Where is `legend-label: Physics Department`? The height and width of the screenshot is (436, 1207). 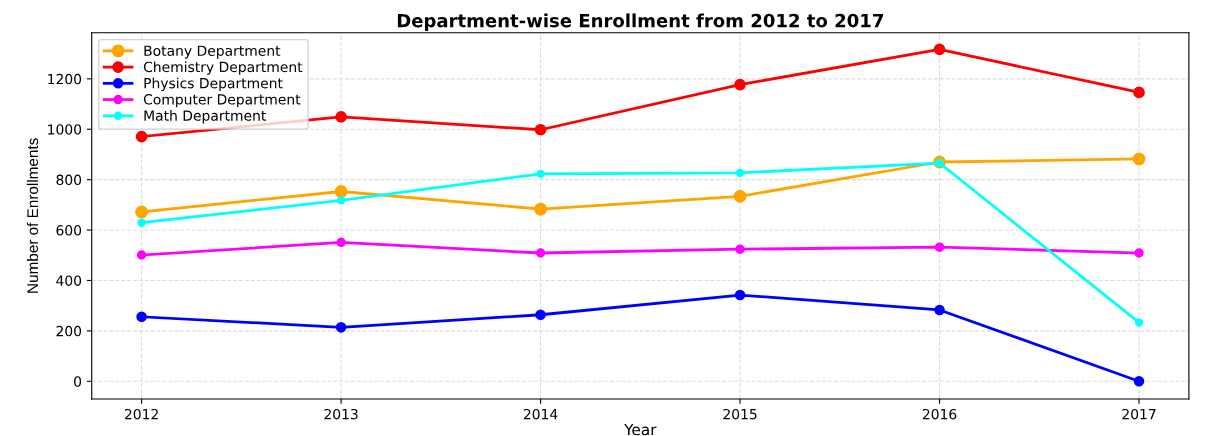 legend-label: Physics Department is located at coordinates (213, 84).